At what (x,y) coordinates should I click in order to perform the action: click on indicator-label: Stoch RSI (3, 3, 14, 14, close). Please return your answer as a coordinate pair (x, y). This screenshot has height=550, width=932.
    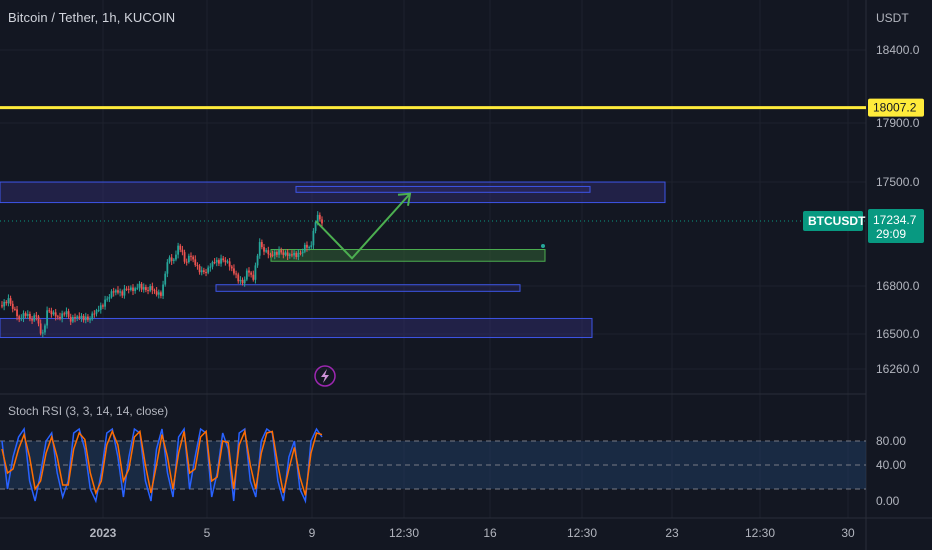
    Looking at the image, I should click on (88, 411).